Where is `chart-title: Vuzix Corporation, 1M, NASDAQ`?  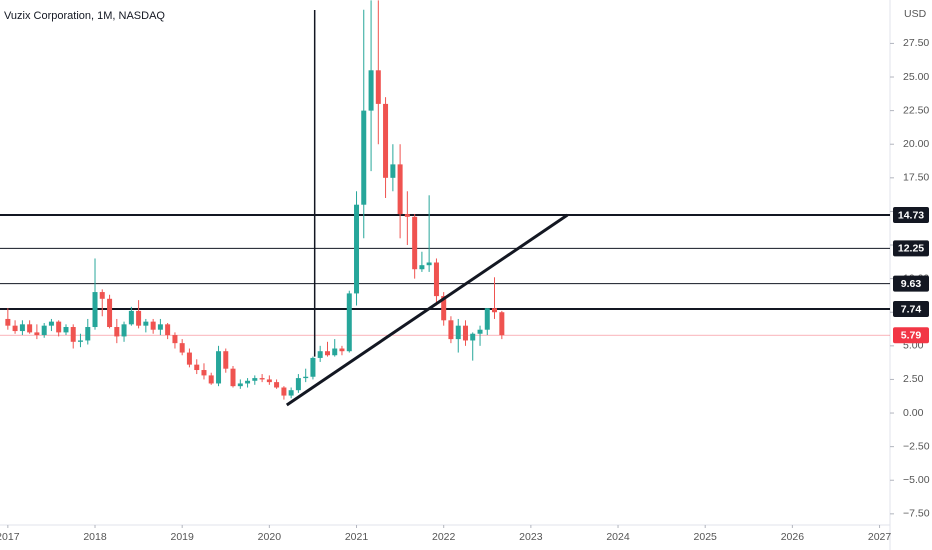
chart-title: Vuzix Corporation, 1M, NASDAQ is located at coordinates (84, 16).